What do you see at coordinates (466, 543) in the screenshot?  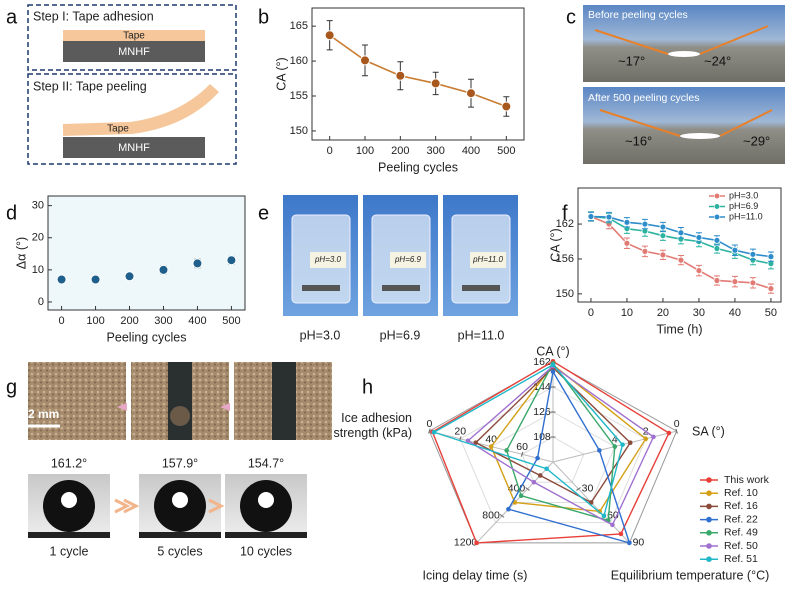 I see `radar-tick-label: 1200` at bounding box center [466, 543].